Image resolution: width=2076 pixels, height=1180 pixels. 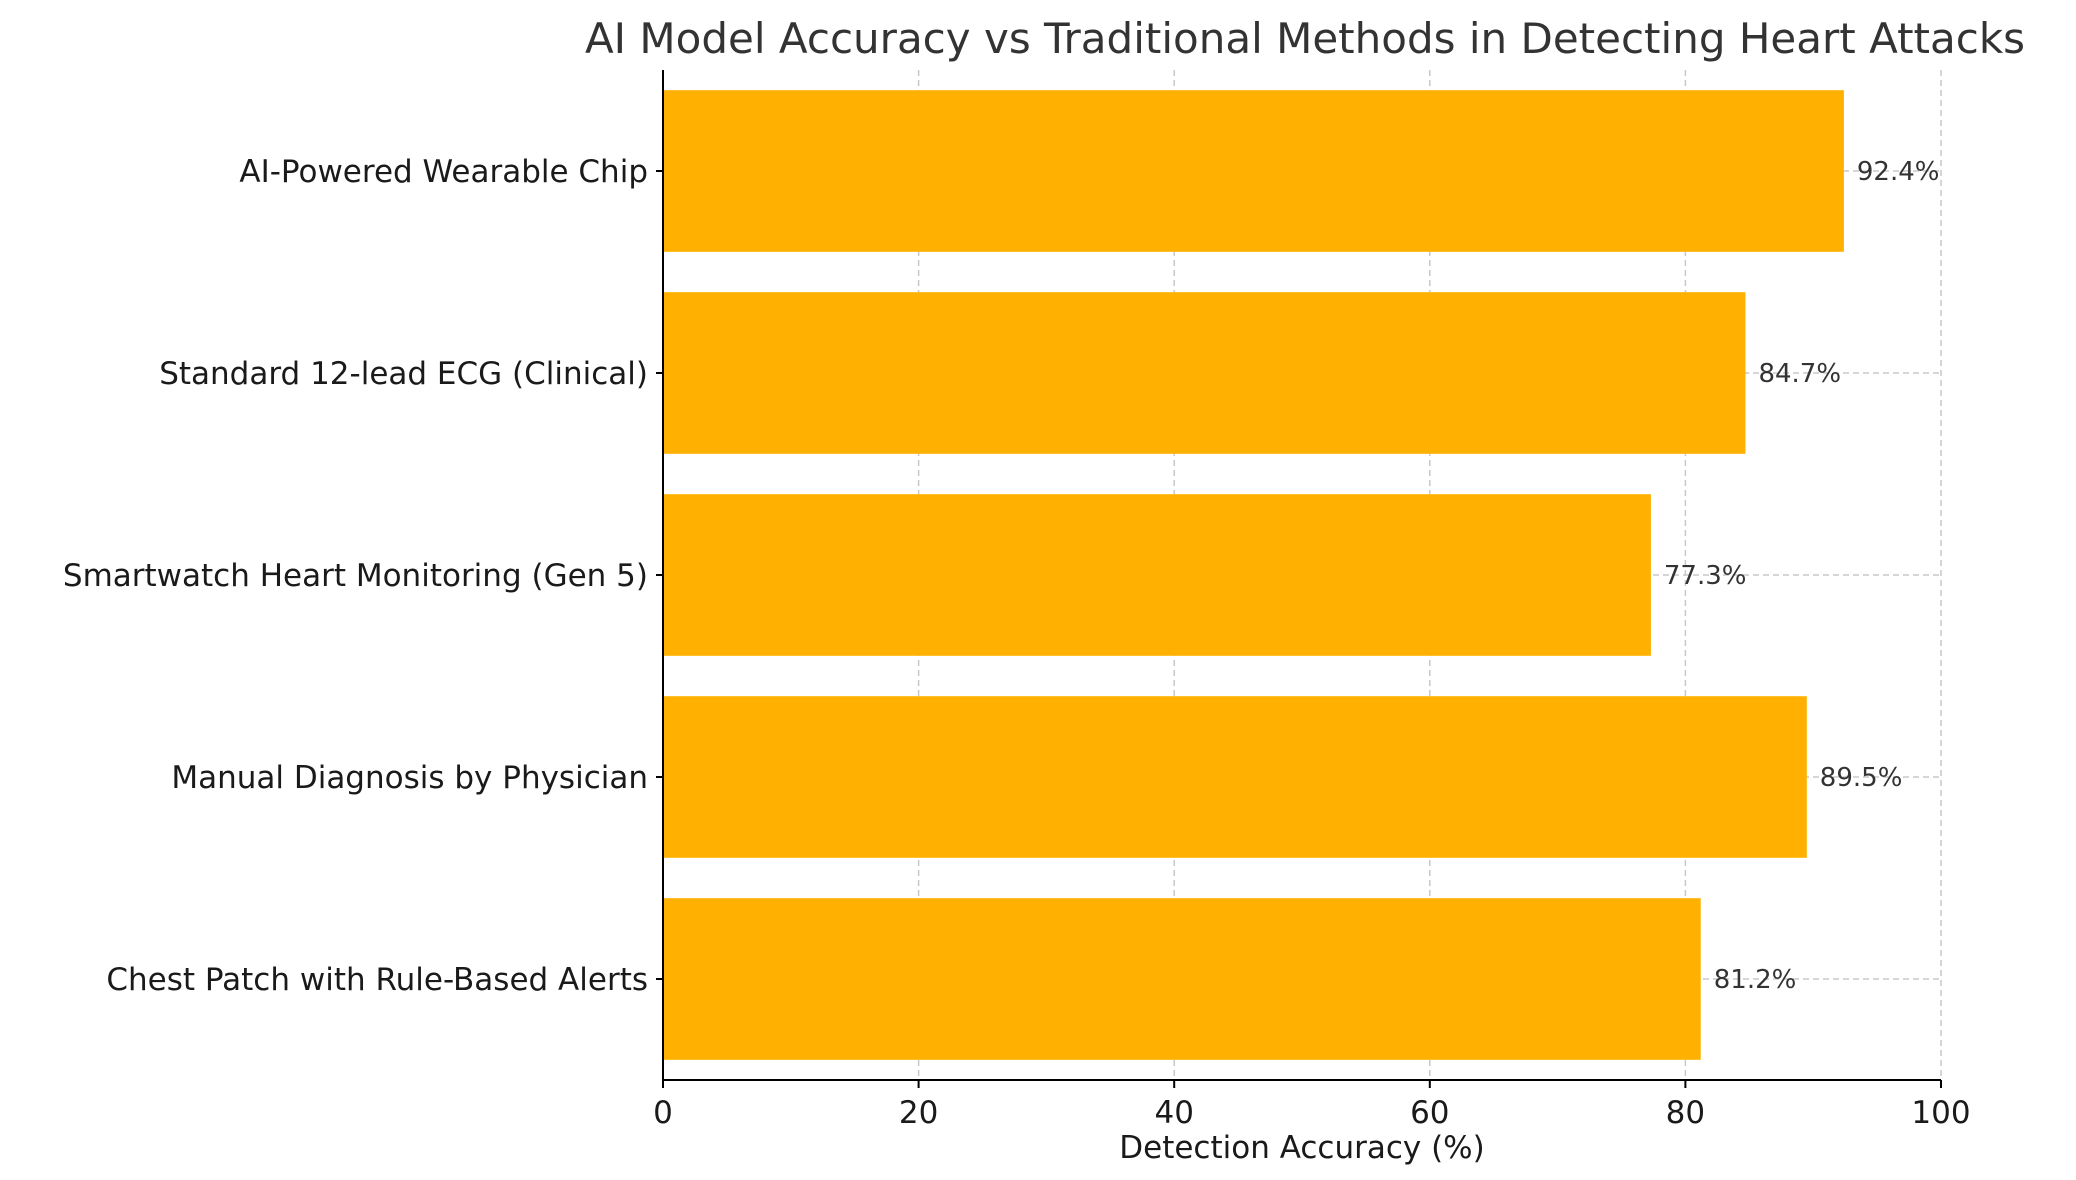 I want to click on data-labels: 92.4% 84.7% 77.3% 89.5% 81.2%, so click(x=1802, y=576).